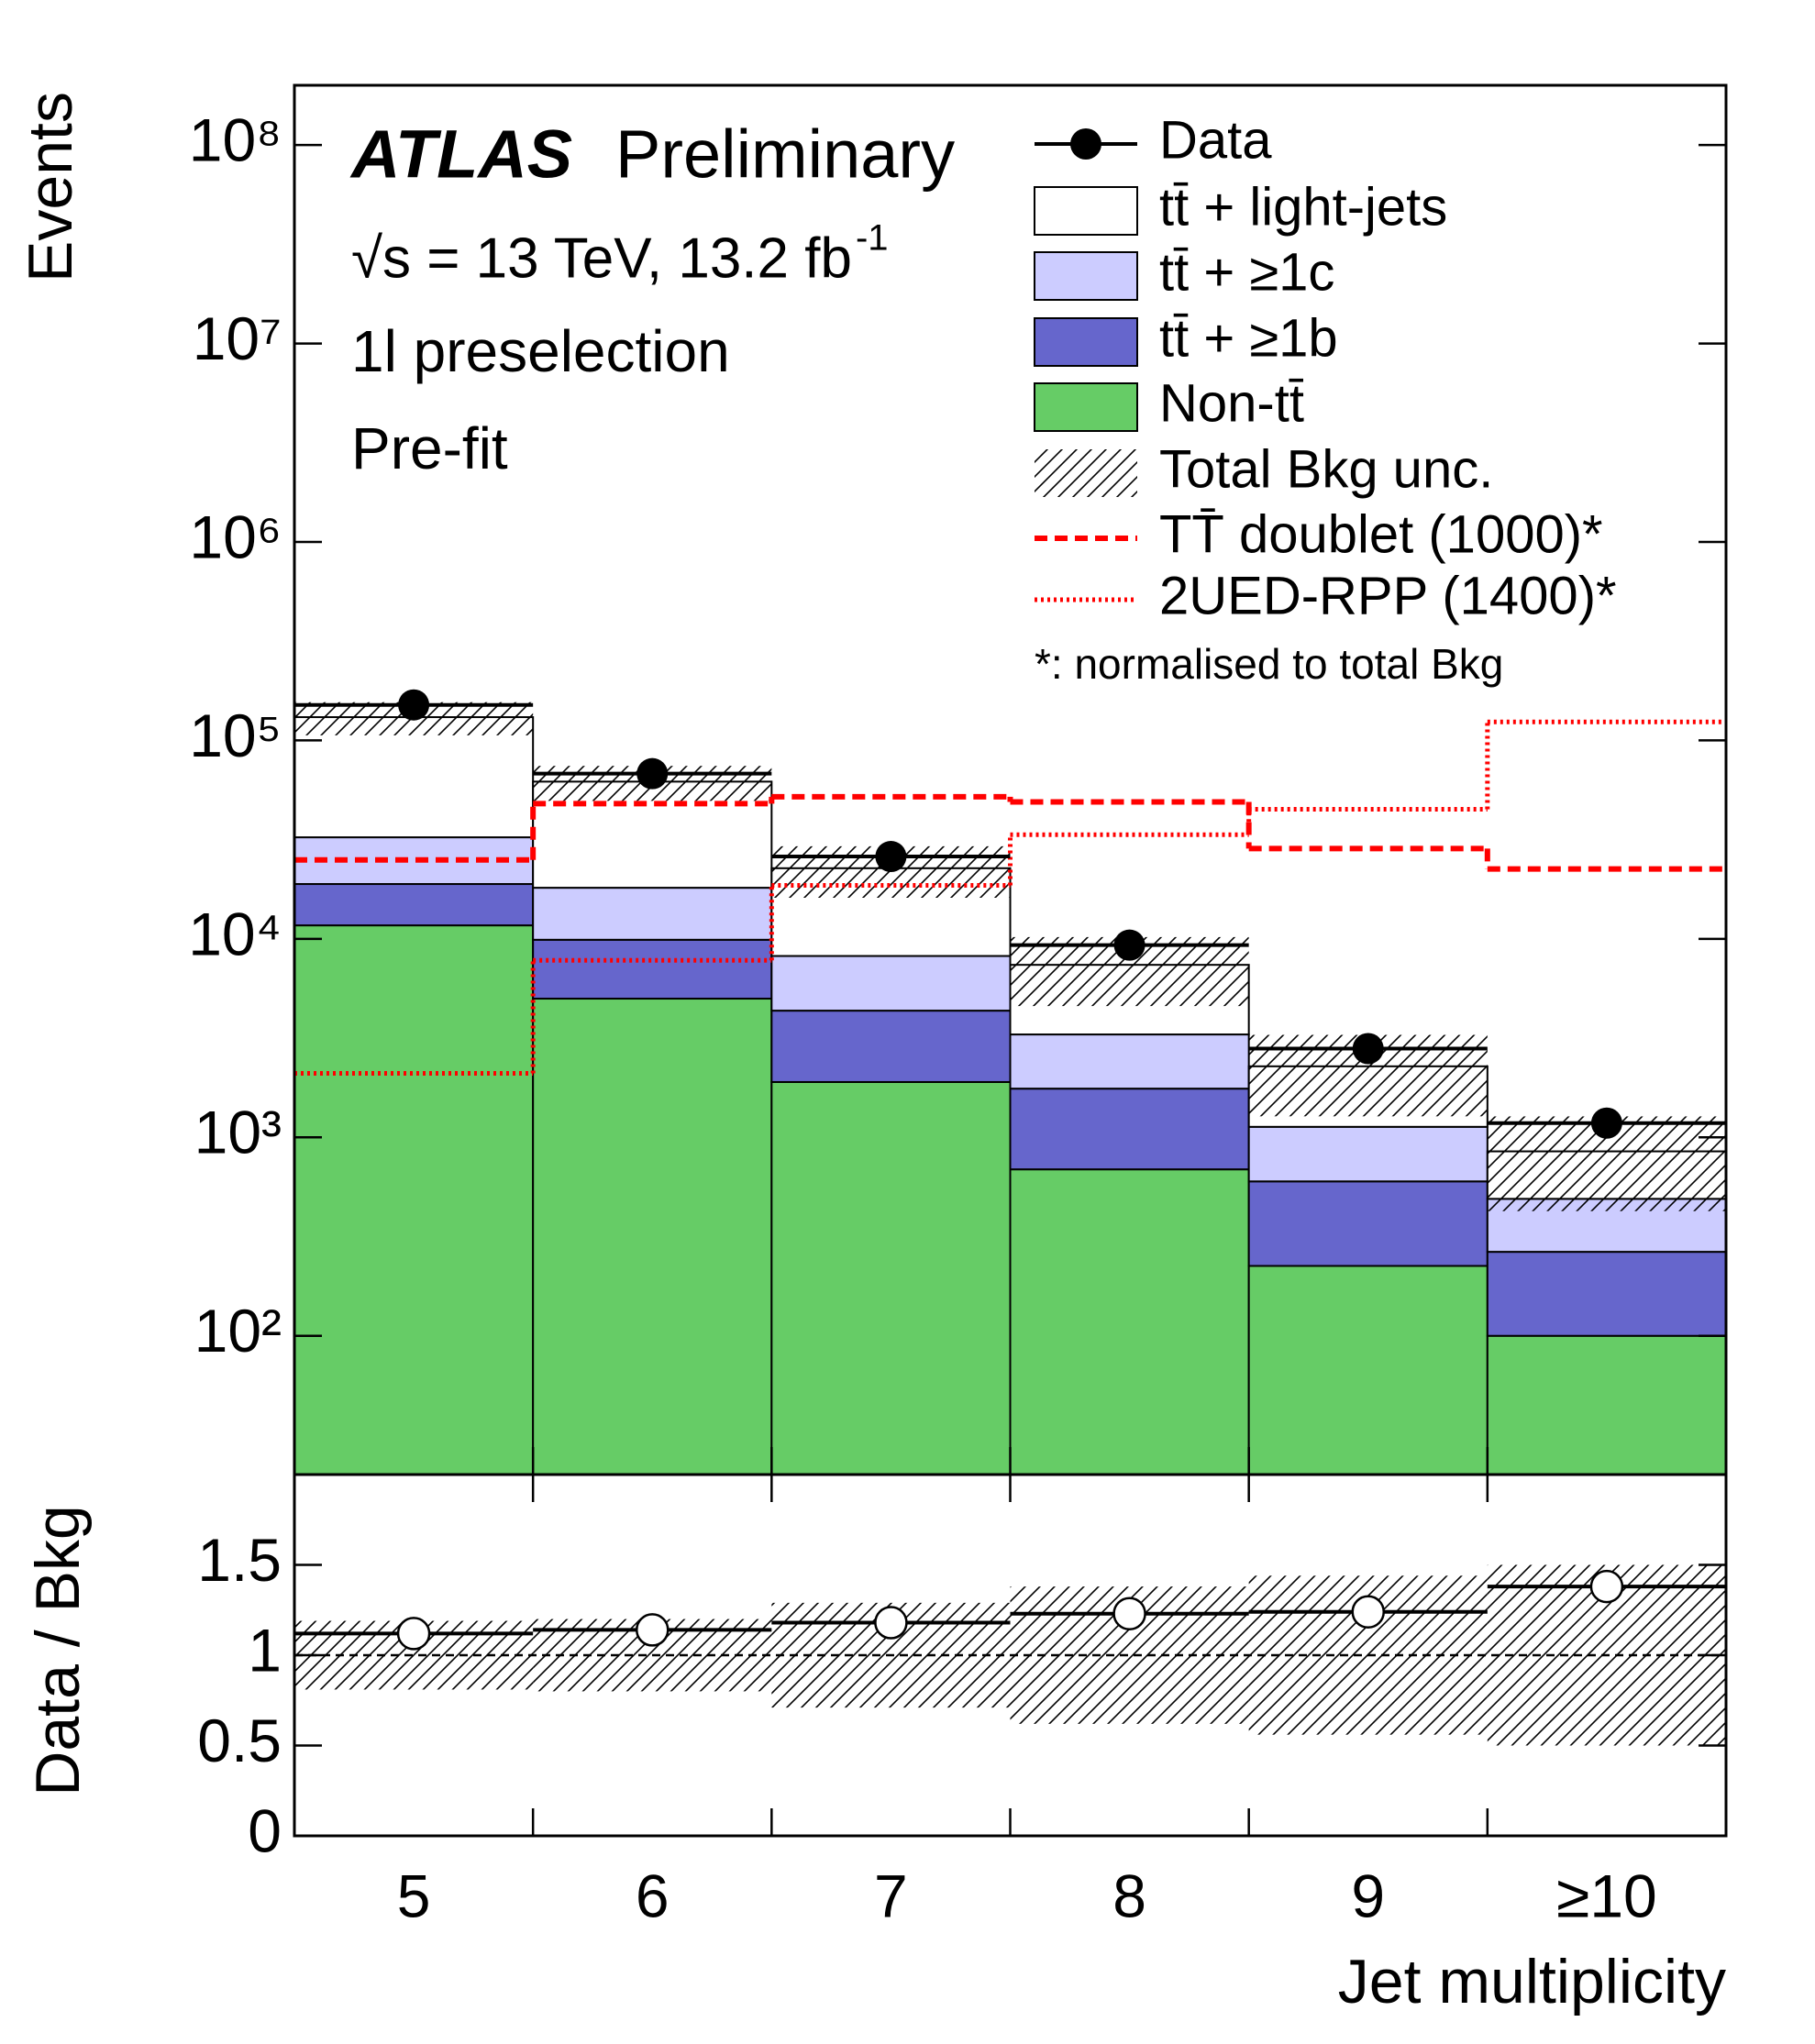  I want to click on x-tick-label: 9, so click(1368, 1896).